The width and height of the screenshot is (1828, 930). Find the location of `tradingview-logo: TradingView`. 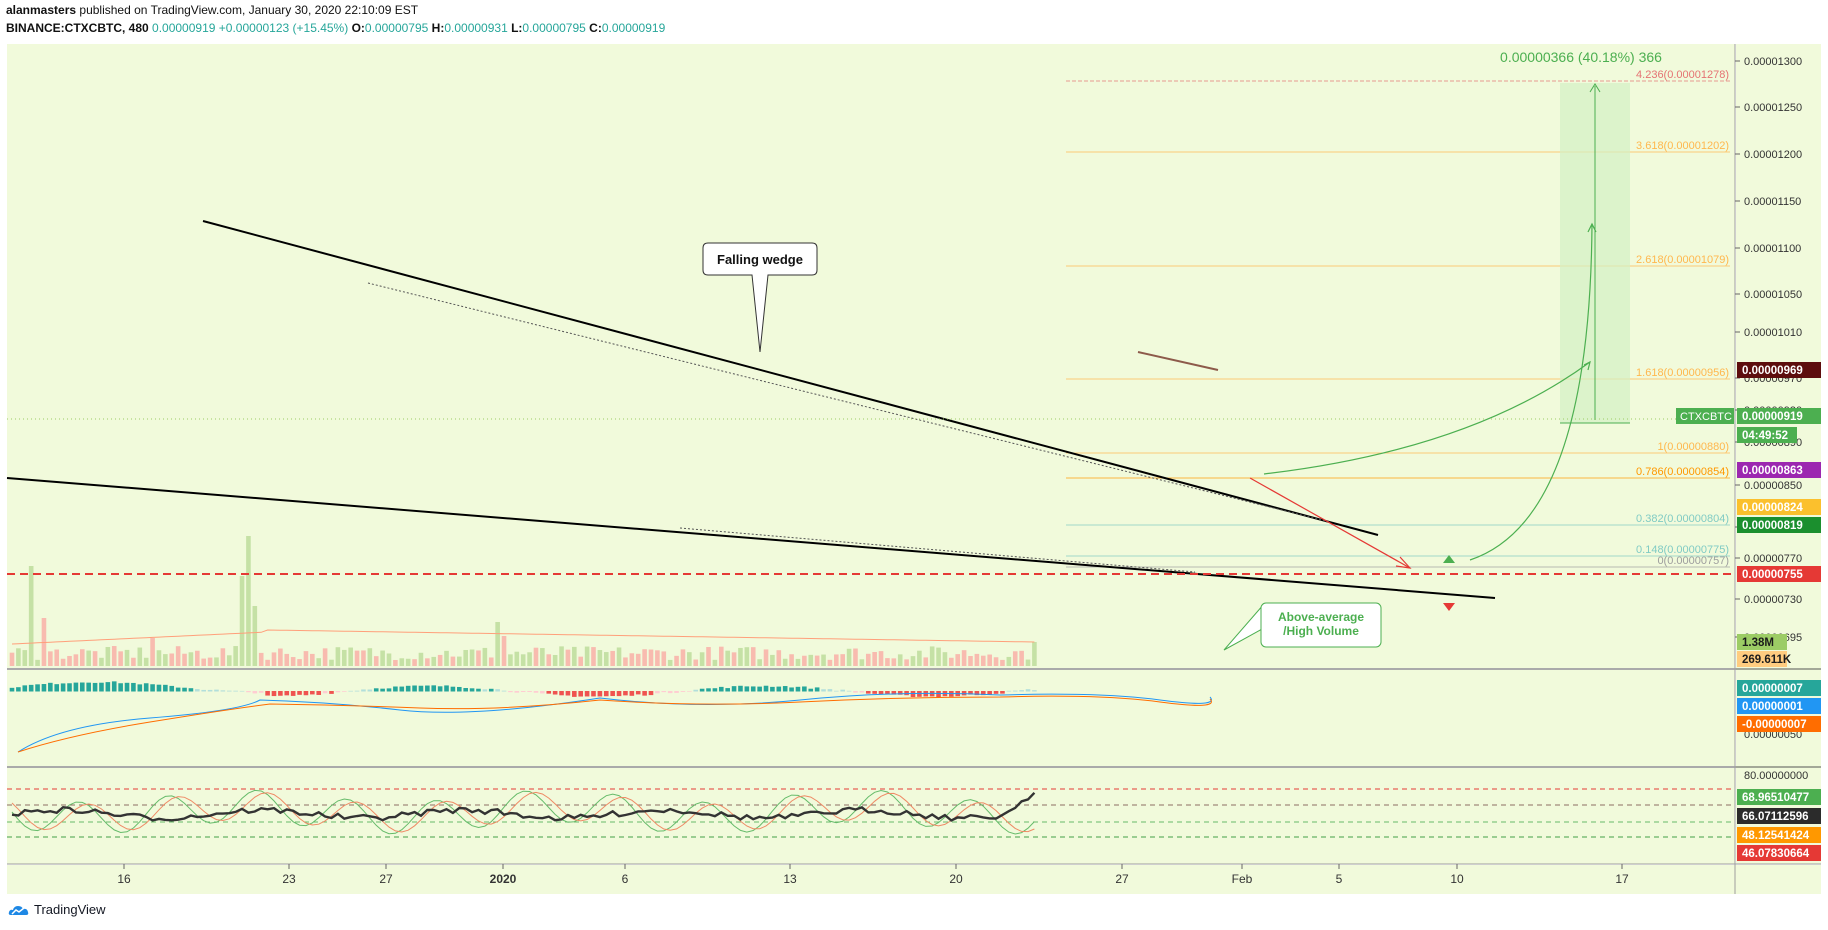

tradingview-logo: TradingView is located at coordinates (57, 909).